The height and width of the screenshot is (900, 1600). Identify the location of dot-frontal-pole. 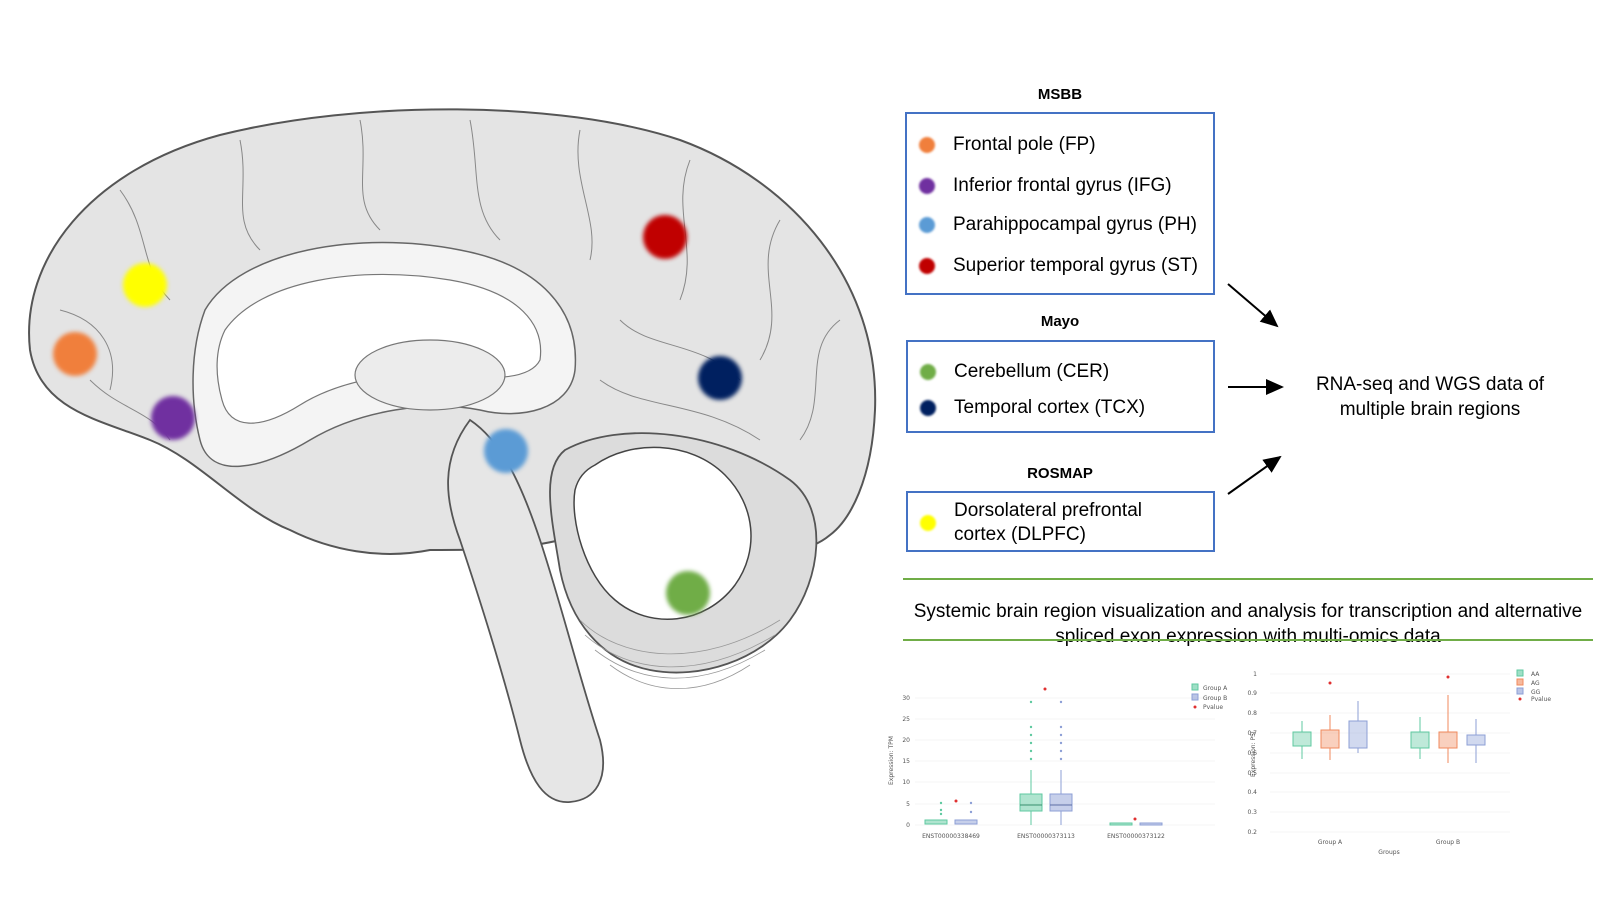
(75, 354).